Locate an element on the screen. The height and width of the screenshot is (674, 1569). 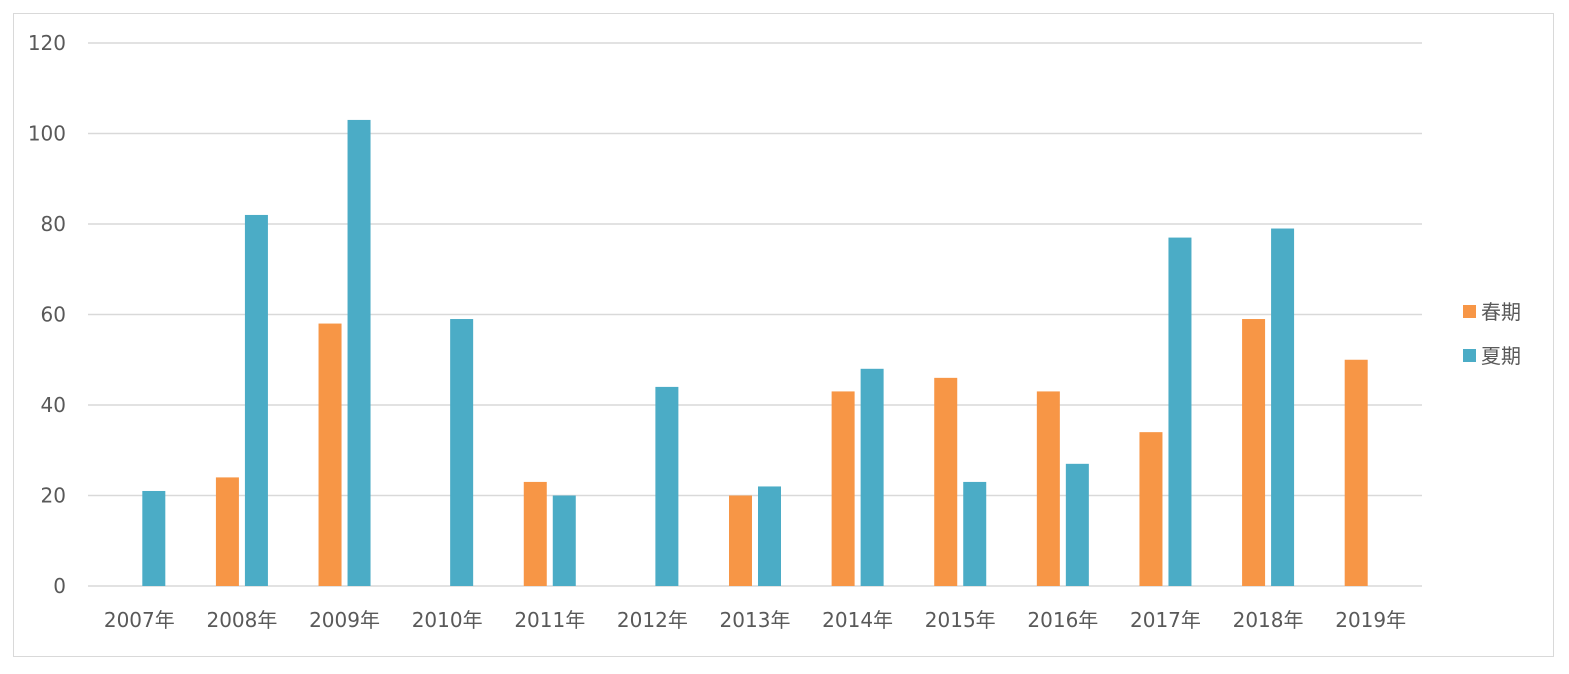
x-tick-label: 2017年 is located at coordinates (1165, 620).